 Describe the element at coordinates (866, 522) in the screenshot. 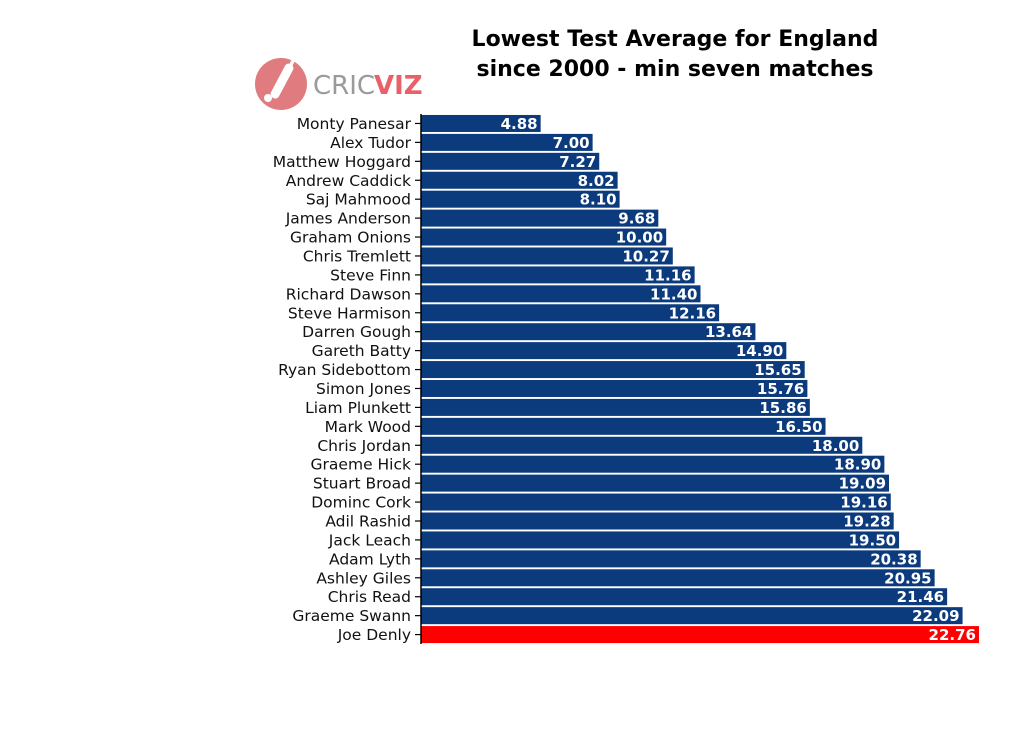

I see `value-label: 19.28` at that location.